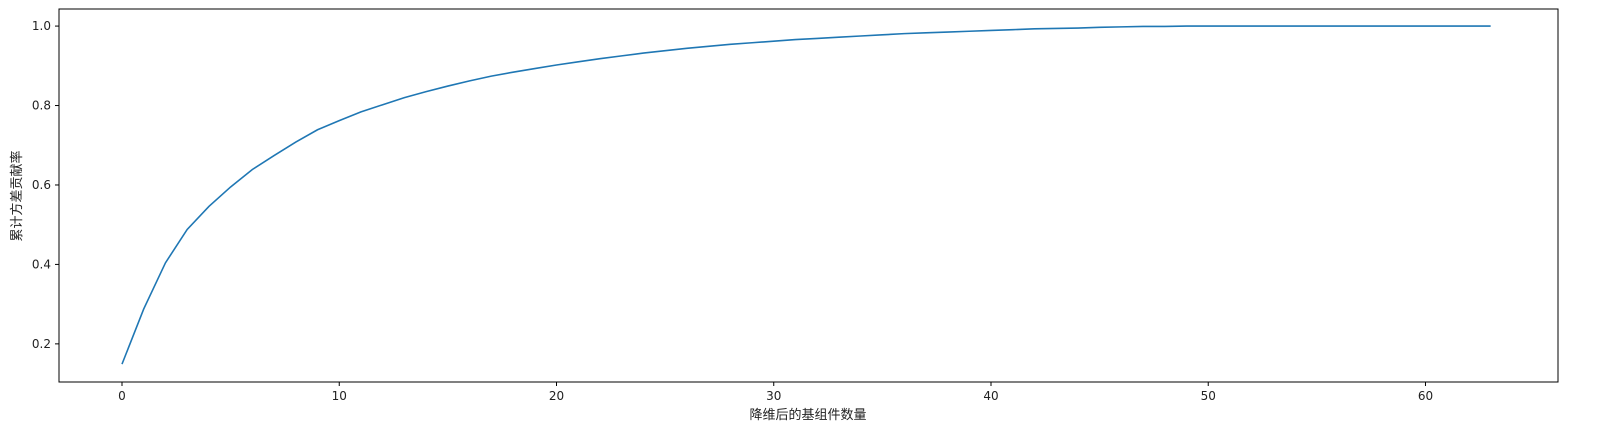 The image size is (1619, 445). Describe the element at coordinates (1425, 396) in the screenshot. I see `x-tick-label: 60` at that location.